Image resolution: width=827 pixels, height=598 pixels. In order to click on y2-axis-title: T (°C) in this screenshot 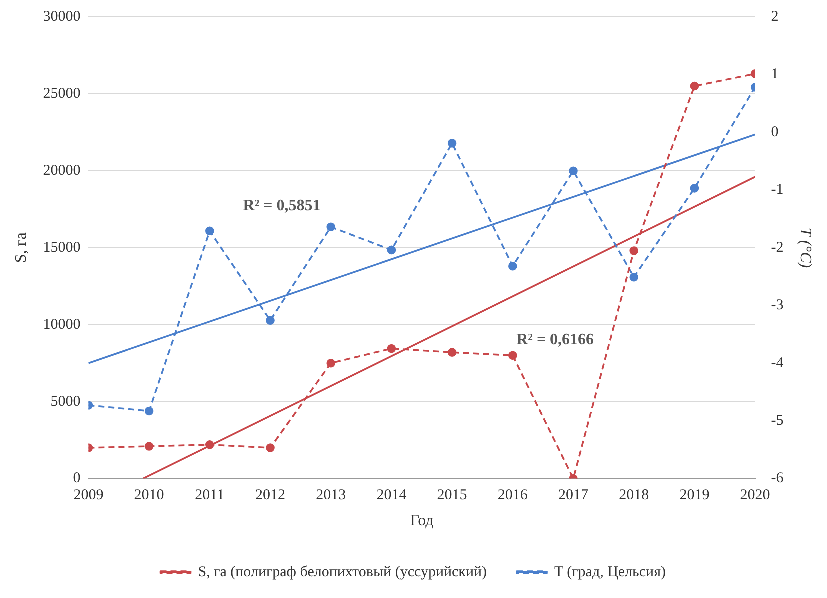, I will do `click(805, 248)`.